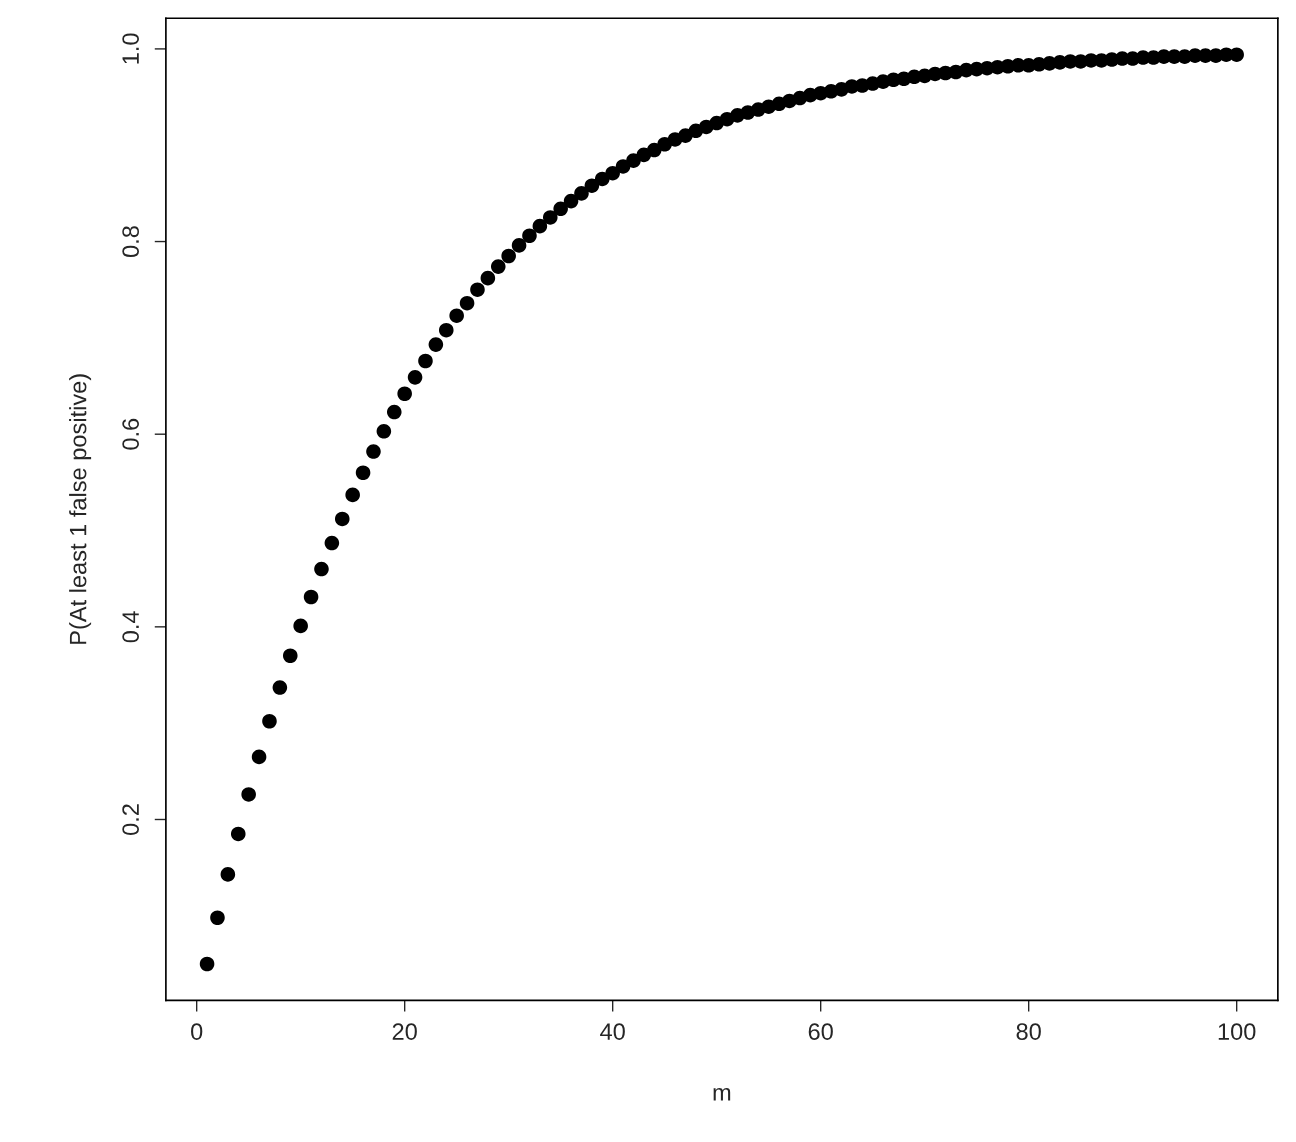  Describe the element at coordinates (130, 627) in the screenshot. I see `y-tick-label: 0.4` at that location.